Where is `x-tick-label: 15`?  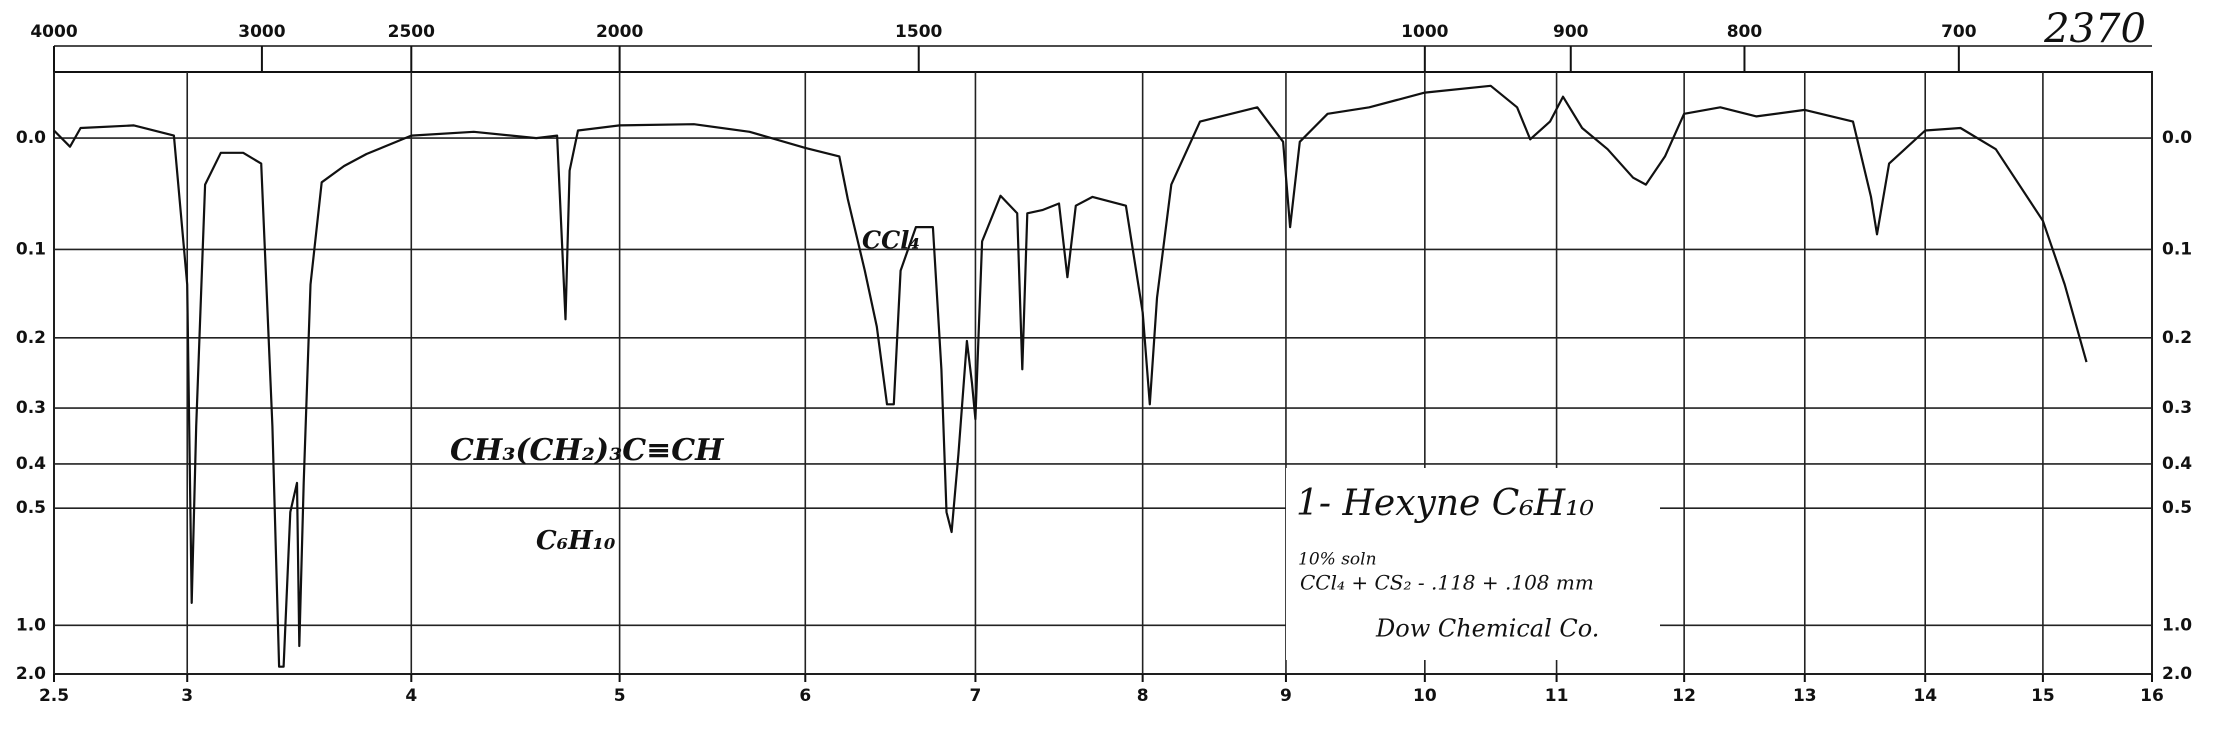 x-tick-label: 15 is located at coordinates (2043, 696).